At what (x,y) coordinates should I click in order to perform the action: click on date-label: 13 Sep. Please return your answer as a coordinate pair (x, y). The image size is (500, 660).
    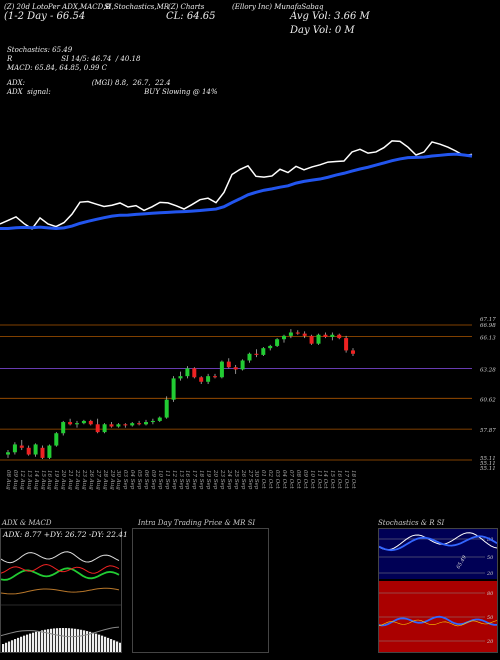
    Looking at the image, I should click on (180, 480).